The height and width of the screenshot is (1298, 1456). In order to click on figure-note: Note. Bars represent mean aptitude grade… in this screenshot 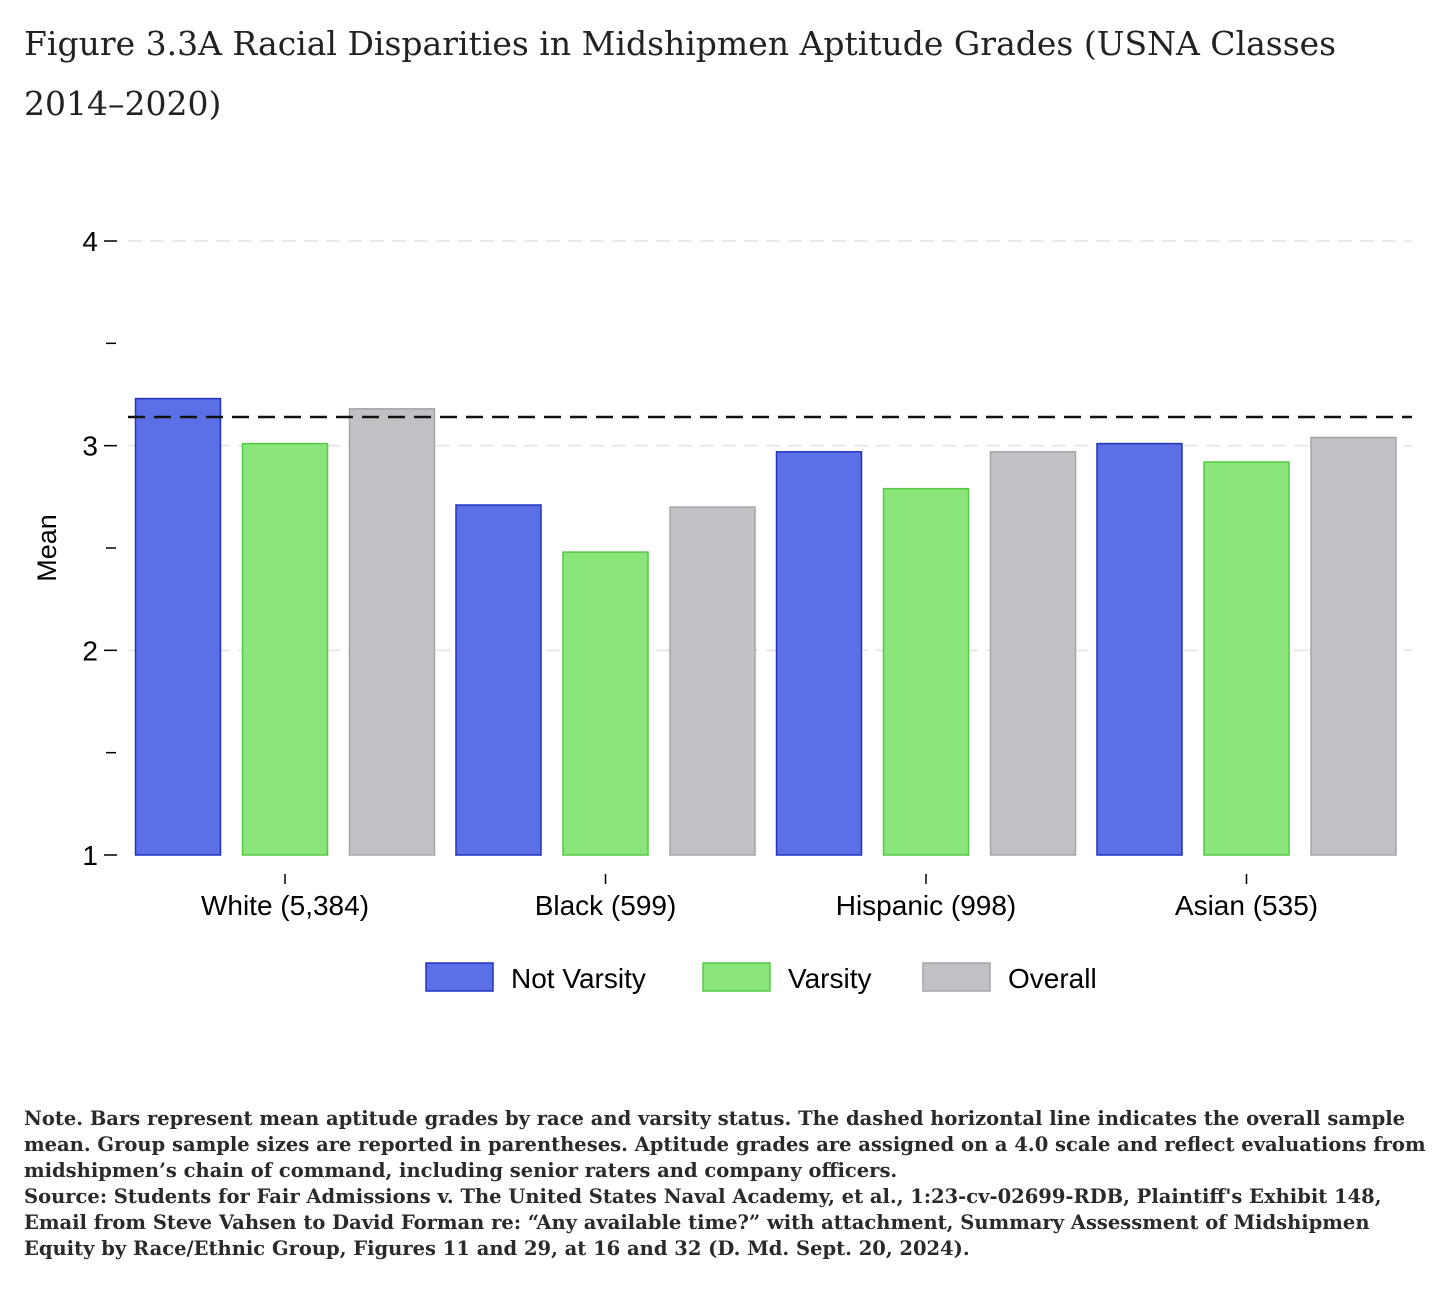, I will do `click(729, 1184)`.